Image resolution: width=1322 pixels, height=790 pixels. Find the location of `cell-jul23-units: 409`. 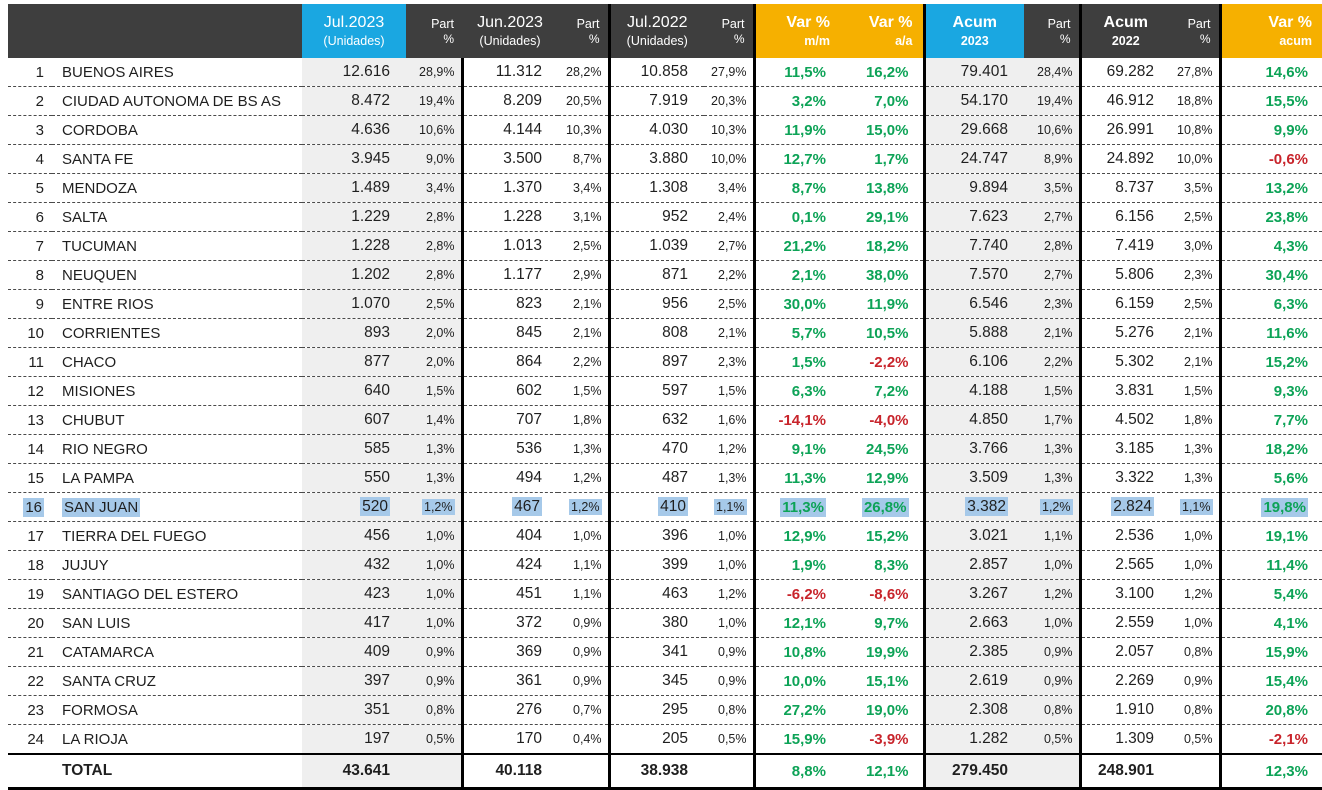

cell-jul23-units: 409 is located at coordinates (354, 652).